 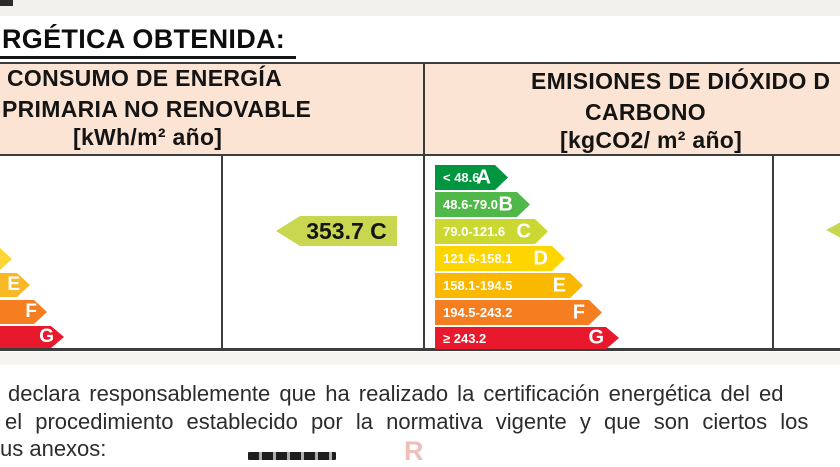 I want to click on emisiones-rating-arrow-partial, so click(x=833, y=230).